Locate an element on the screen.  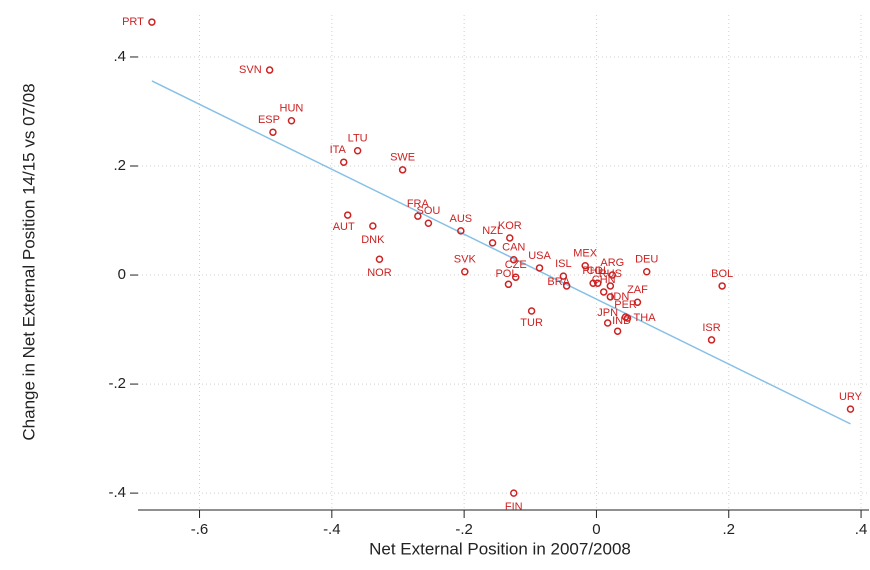
point-label: ARG is located at coordinates (612, 263).